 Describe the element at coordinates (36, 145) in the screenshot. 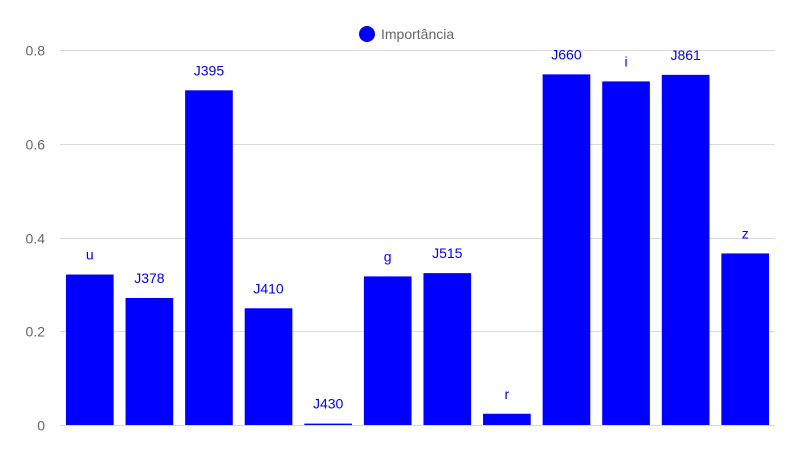

I see `y-tick-label: 0.6` at that location.